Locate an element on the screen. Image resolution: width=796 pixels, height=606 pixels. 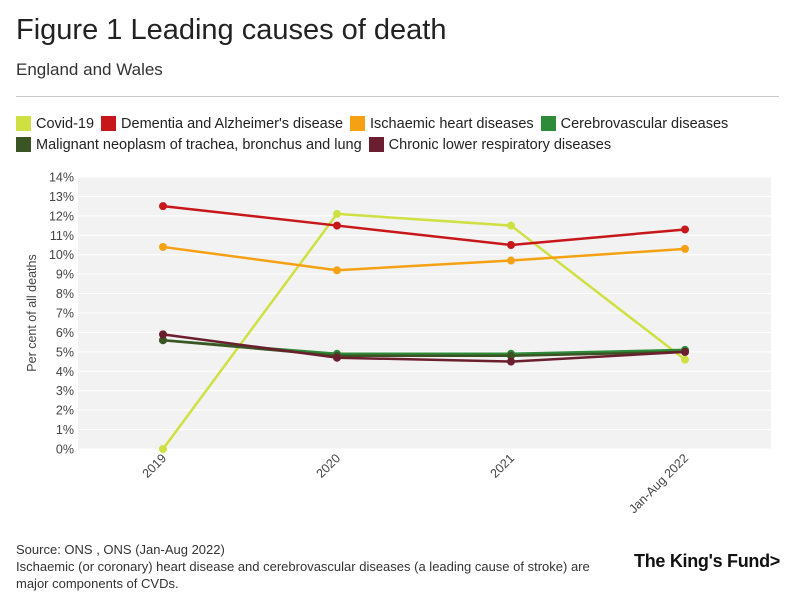
legend-item-respiratory: Chronic lower respiratory diseases is located at coordinates (490, 144).